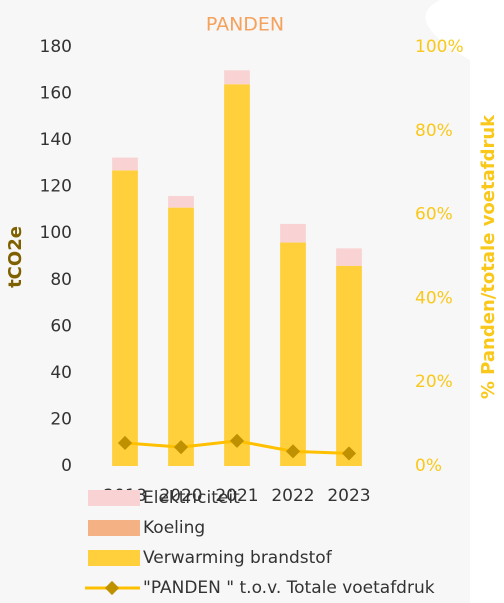 This screenshot has height=603, width=504. Describe the element at coordinates (61, 419) in the screenshot. I see `y-tick-label: 20` at that location.